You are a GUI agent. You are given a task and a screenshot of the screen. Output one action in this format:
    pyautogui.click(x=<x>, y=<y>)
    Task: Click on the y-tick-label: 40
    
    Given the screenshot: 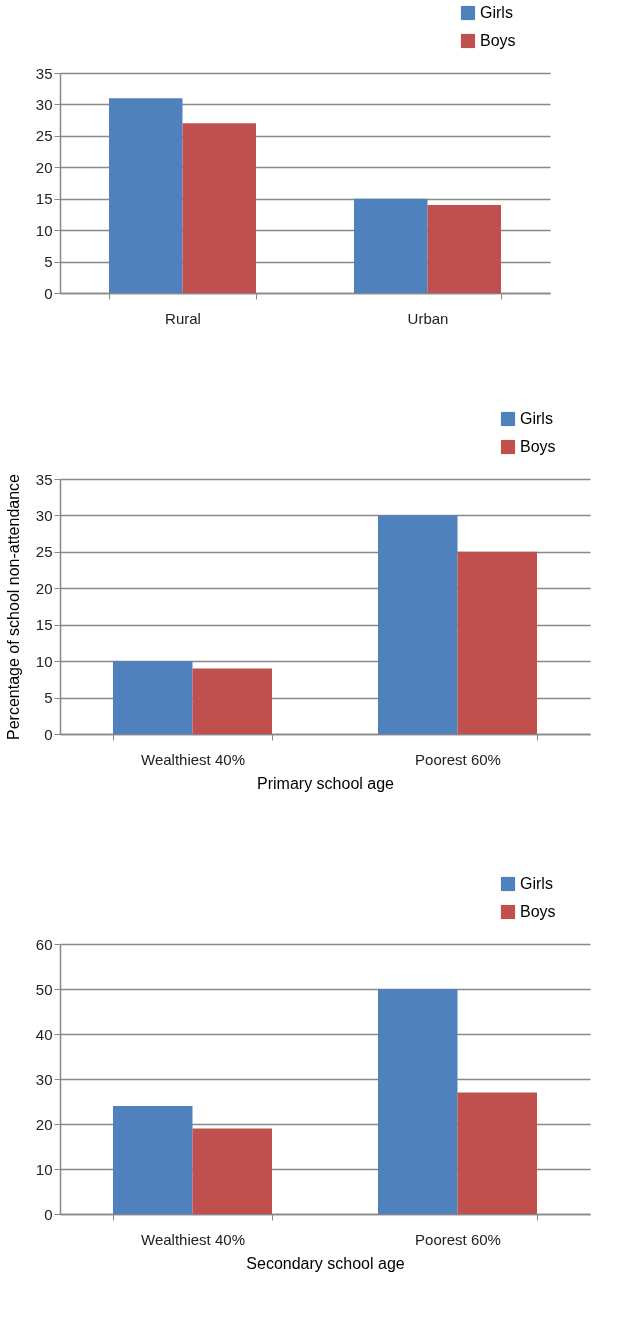 What is the action you would take?
    pyautogui.click(x=44, y=1034)
    